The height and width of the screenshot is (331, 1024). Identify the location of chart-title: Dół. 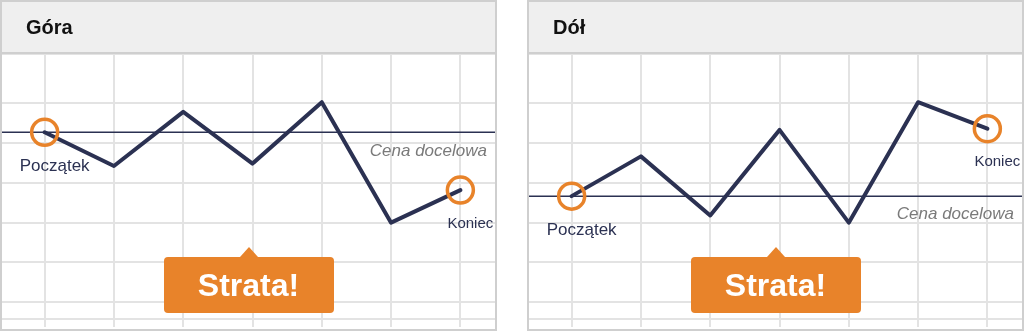
(569, 27).